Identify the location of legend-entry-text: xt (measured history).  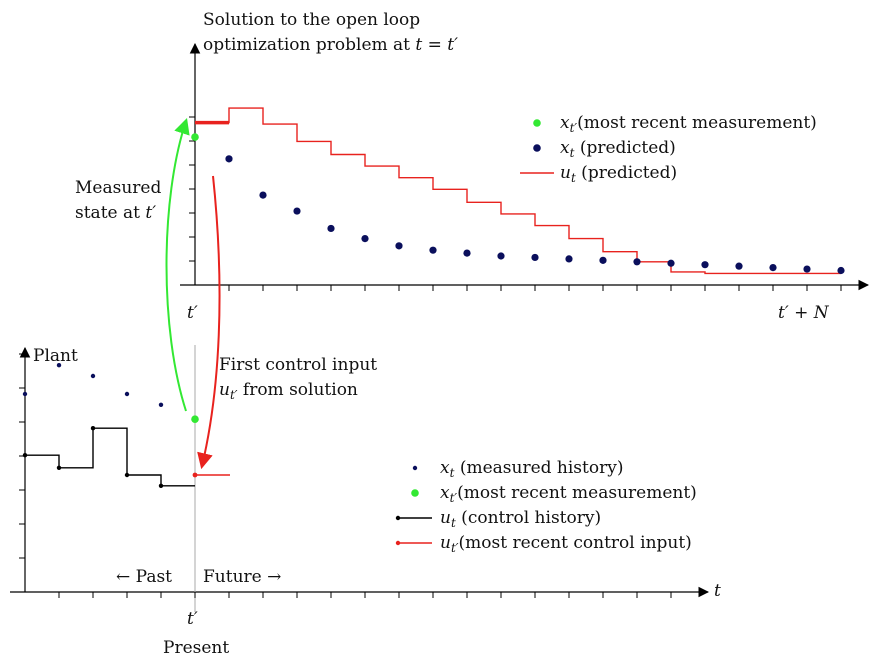
(531, 469).